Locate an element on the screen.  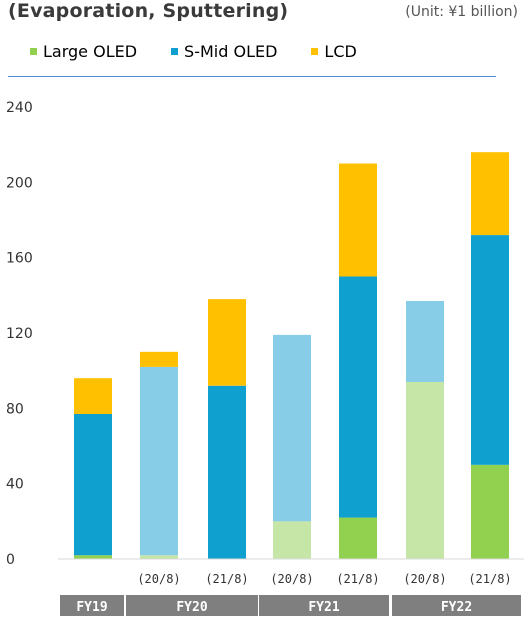
legend-swatch-lcd is located at coordinates (315, 51).